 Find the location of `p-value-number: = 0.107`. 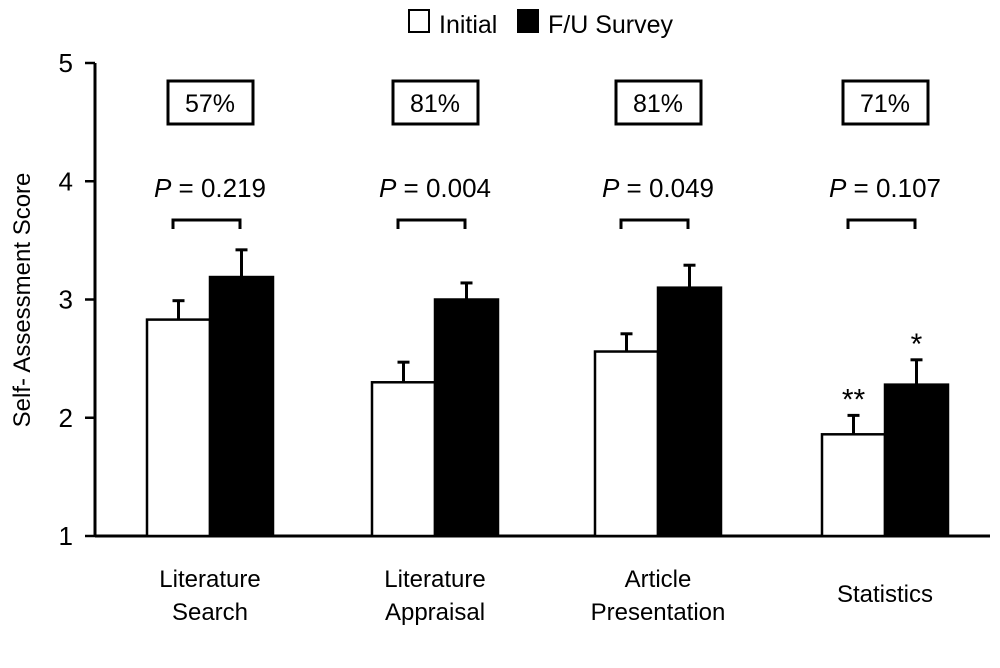

p-value-number: = 0.107 is located at coordinates (893, 188).